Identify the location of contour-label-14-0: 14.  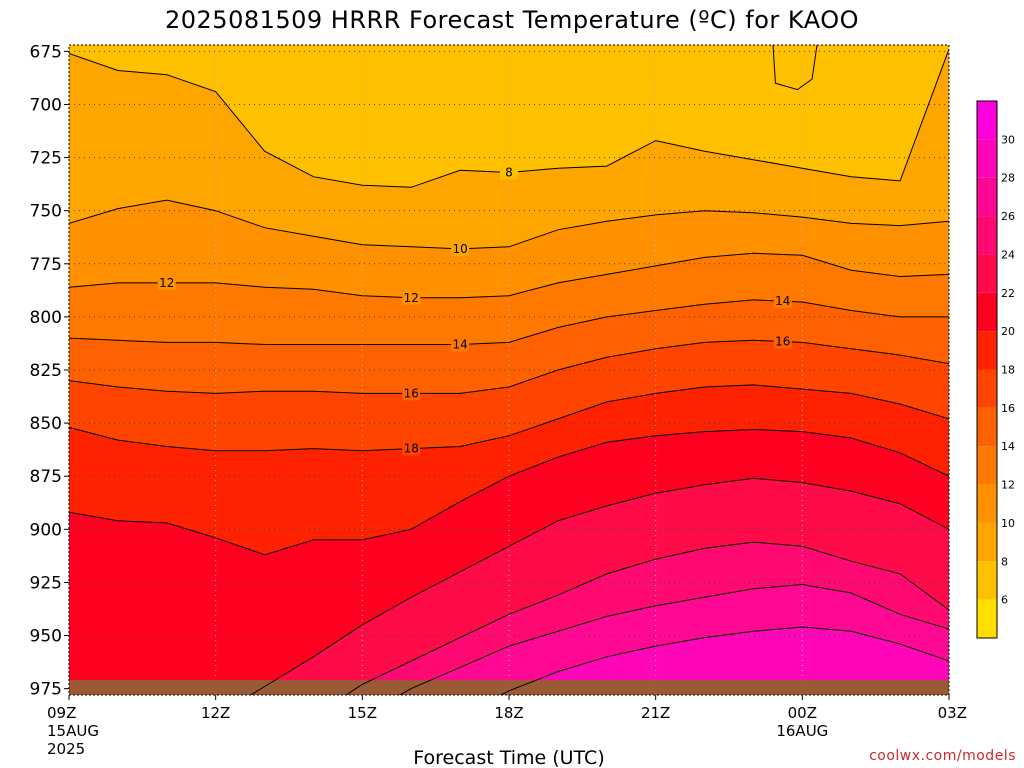
(459, 345).